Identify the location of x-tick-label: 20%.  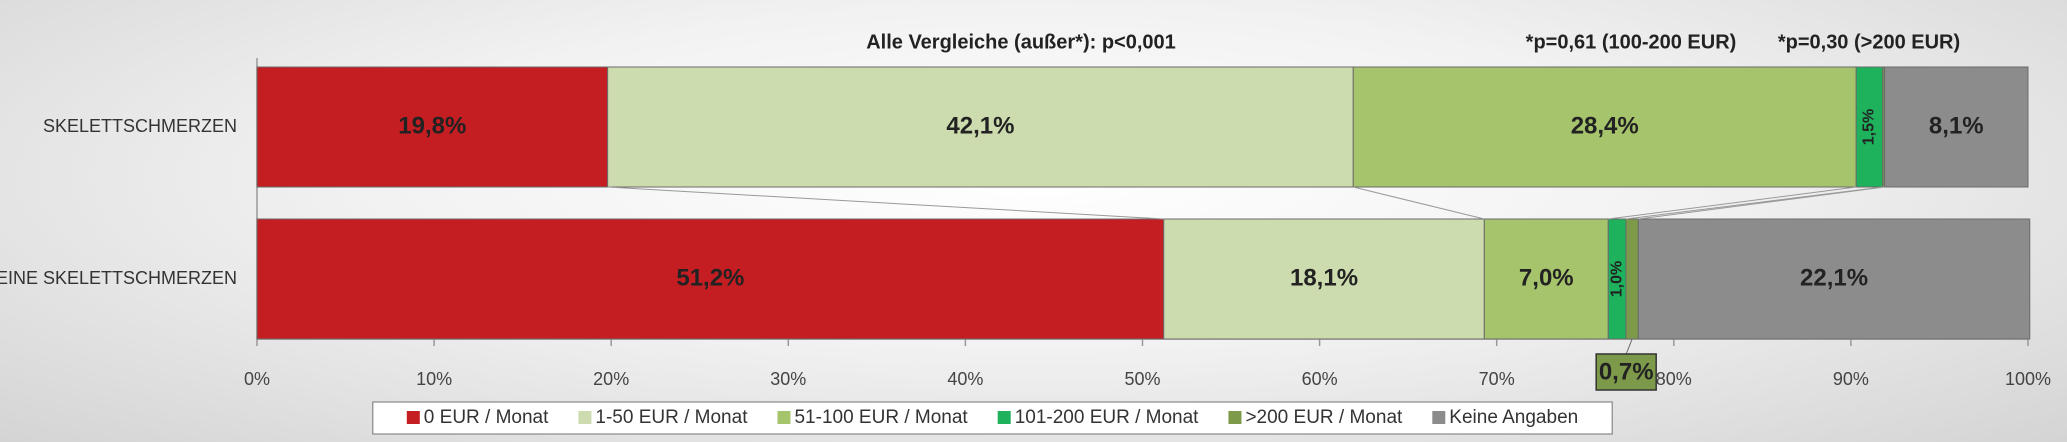
(611, 379).